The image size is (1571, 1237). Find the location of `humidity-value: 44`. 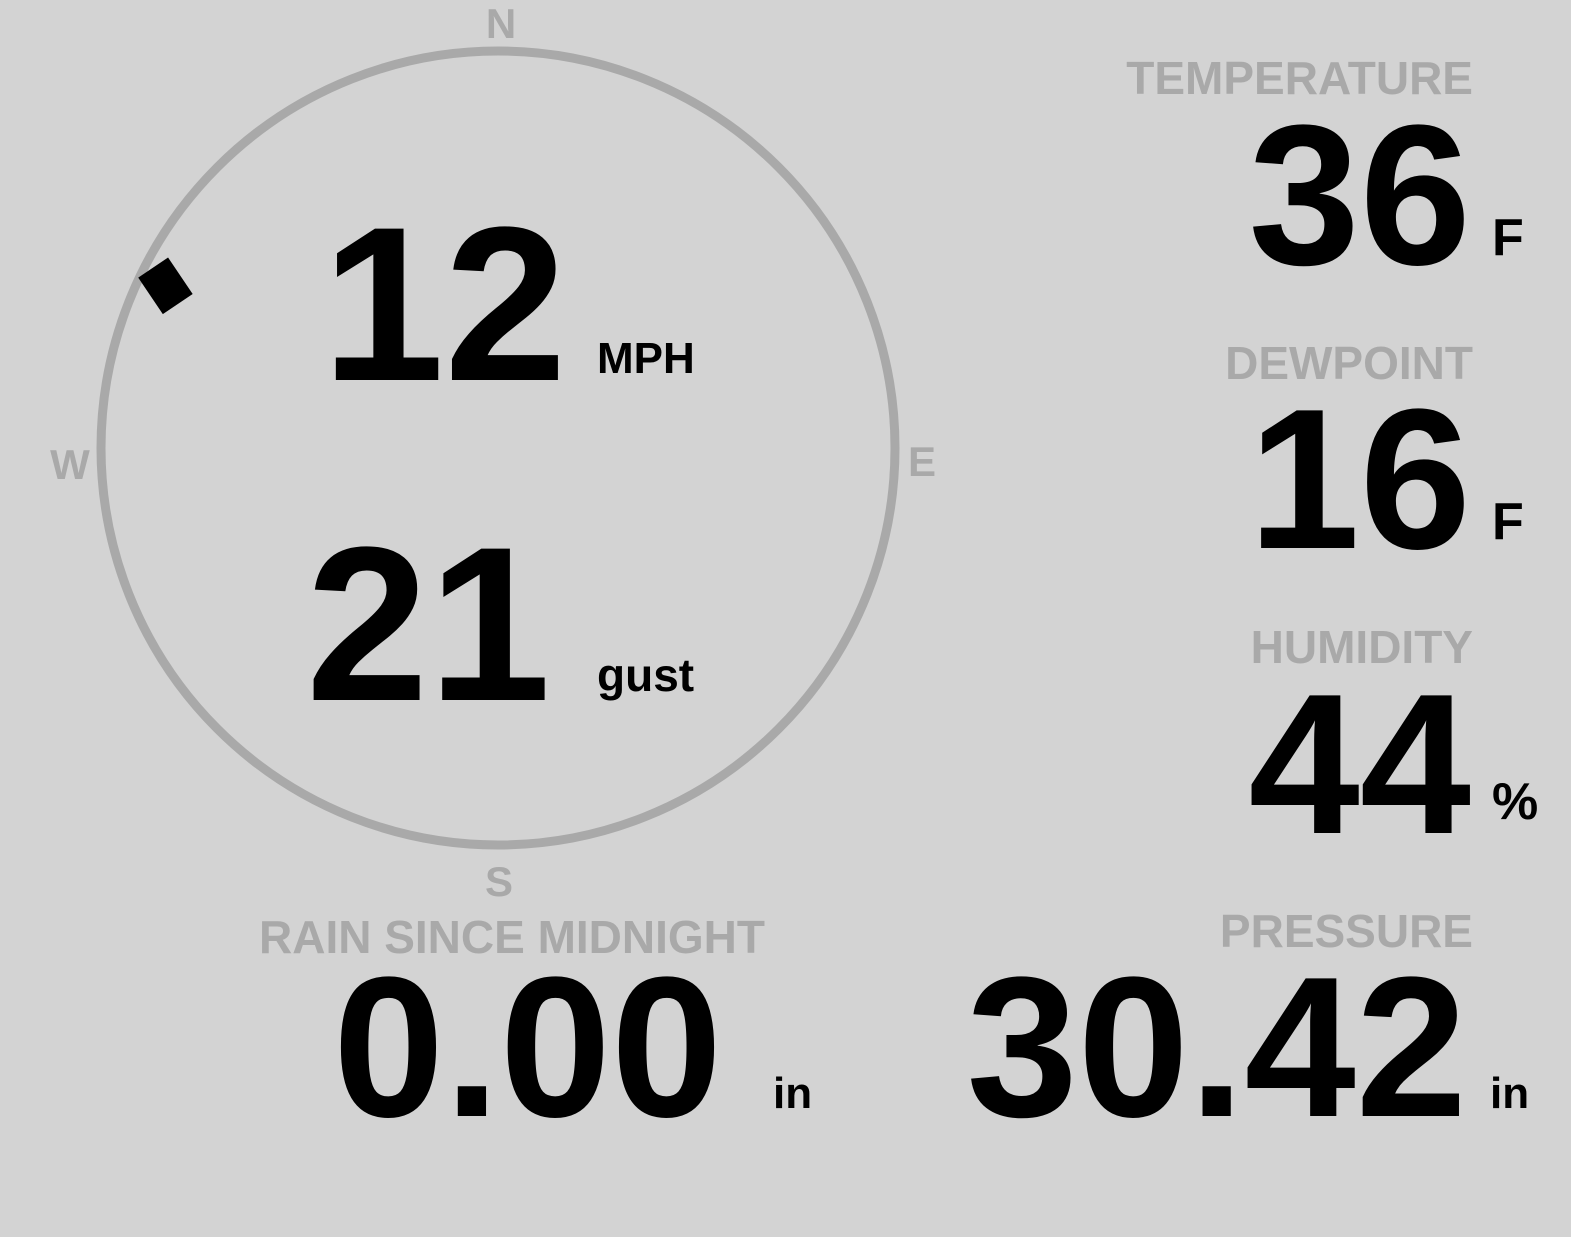

humidity-value: 44 is located at coordinates (1359, 764).